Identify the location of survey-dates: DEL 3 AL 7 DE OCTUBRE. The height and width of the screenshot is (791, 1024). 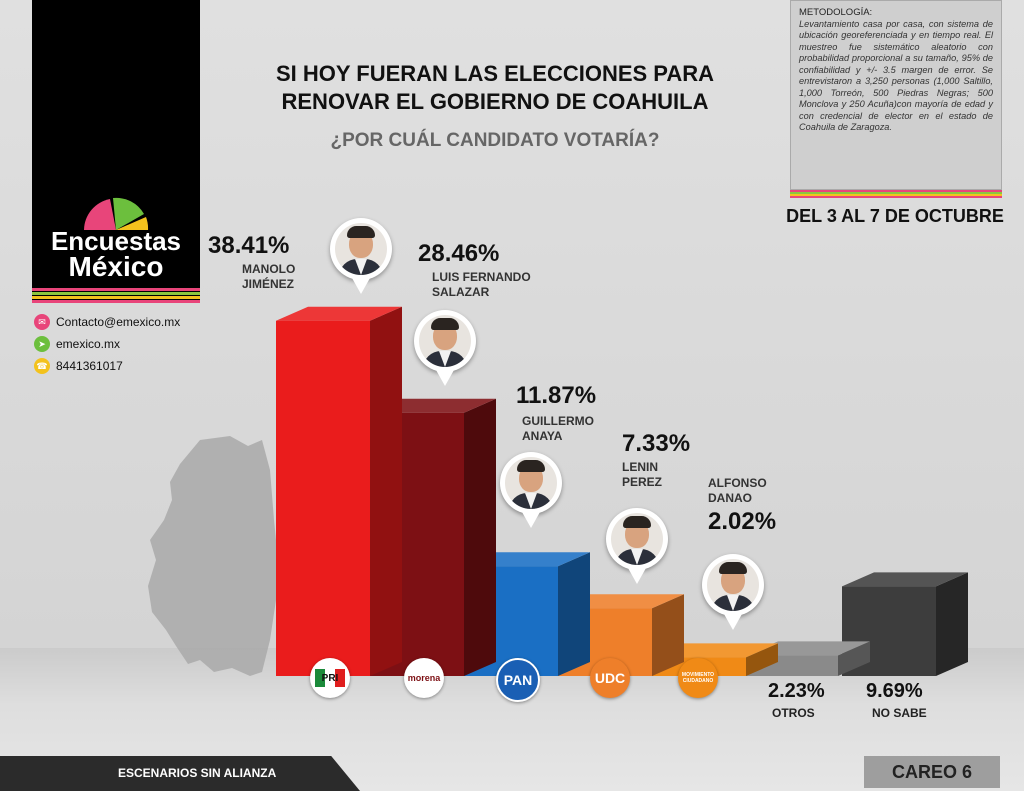
(895, 216).